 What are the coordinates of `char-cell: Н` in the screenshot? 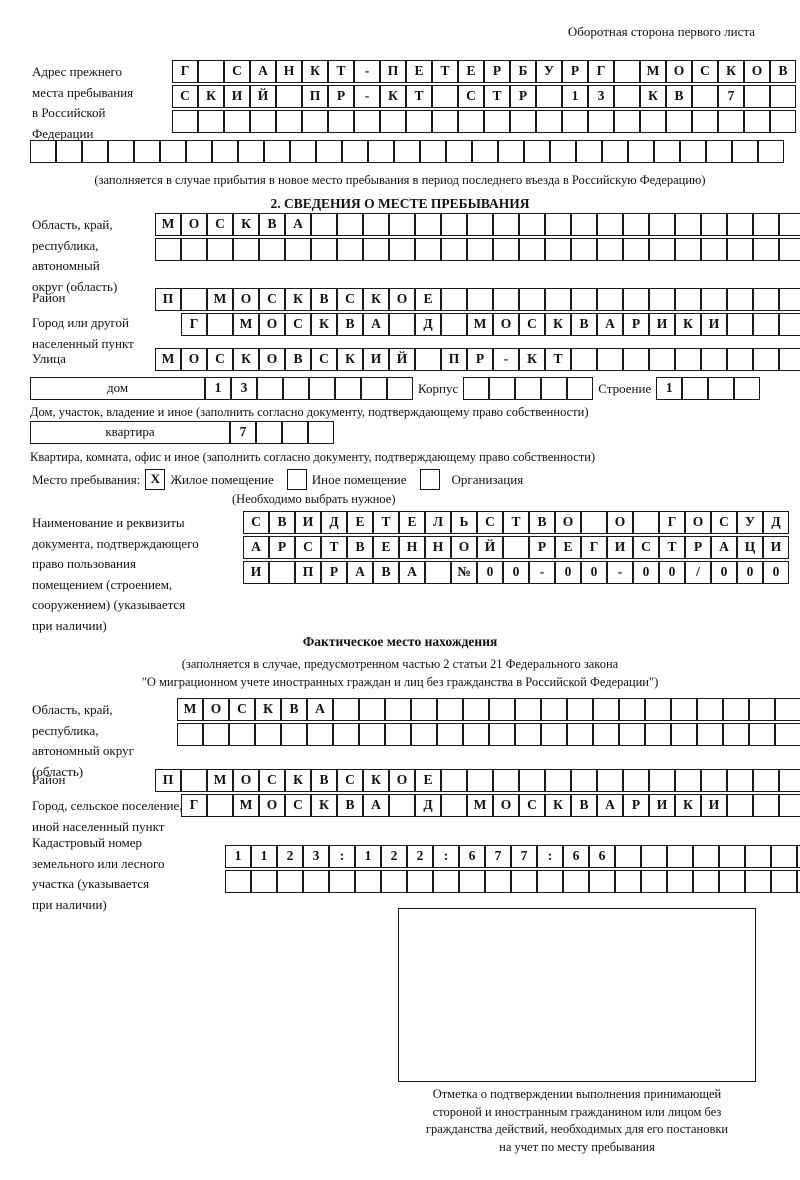 It's located at (412, 547).